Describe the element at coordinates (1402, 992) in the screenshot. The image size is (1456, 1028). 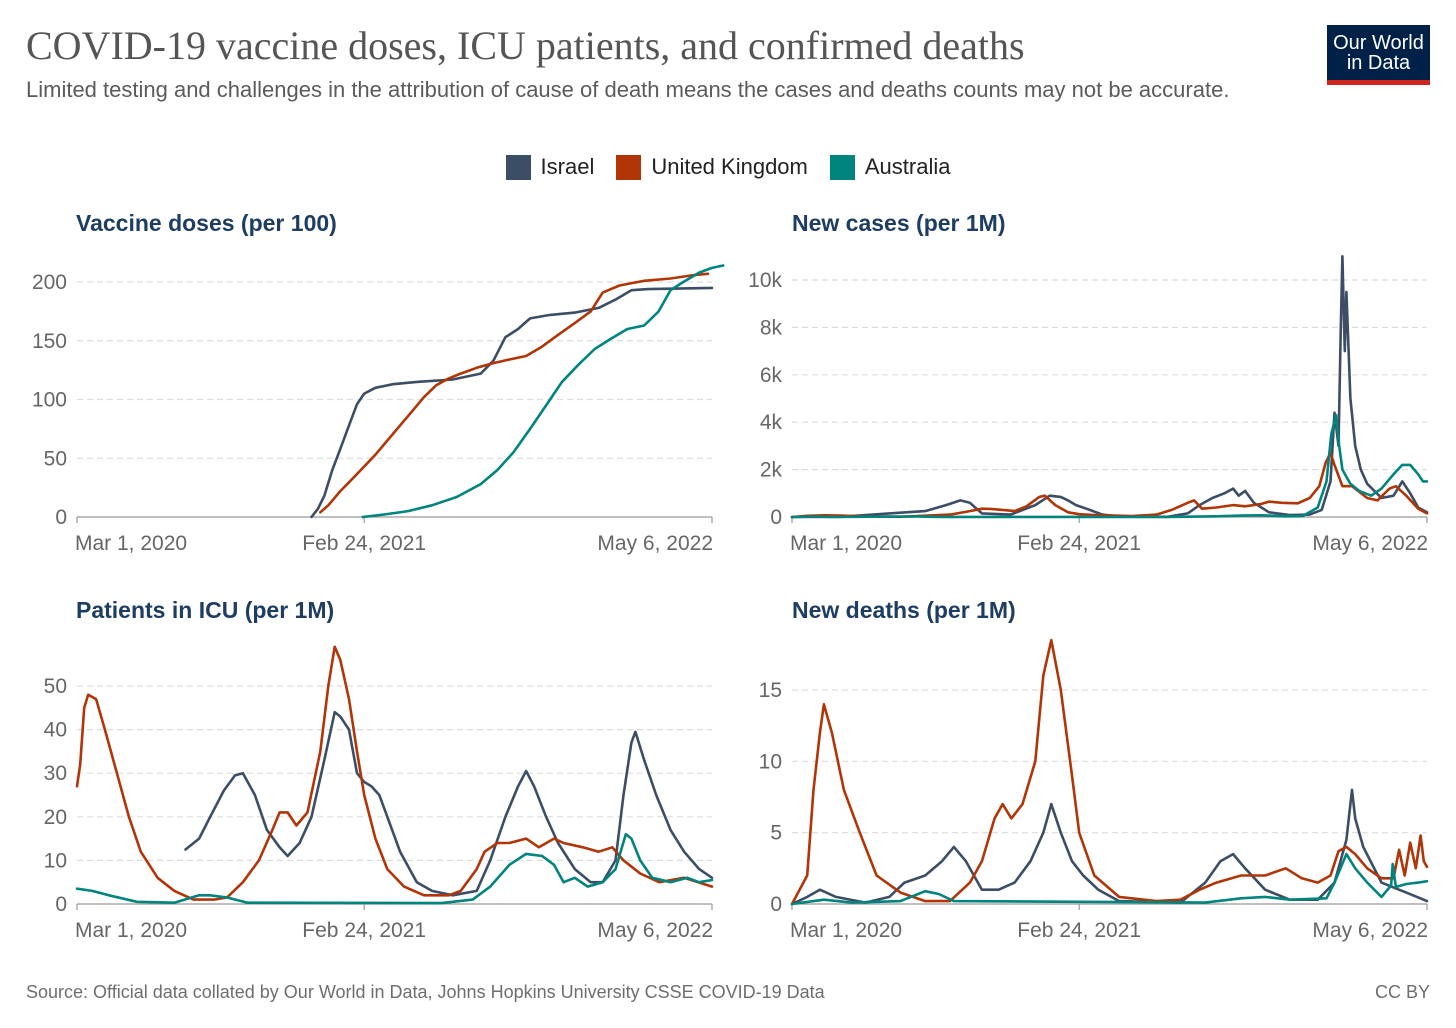
I see `license-link: CC BY` at that location.